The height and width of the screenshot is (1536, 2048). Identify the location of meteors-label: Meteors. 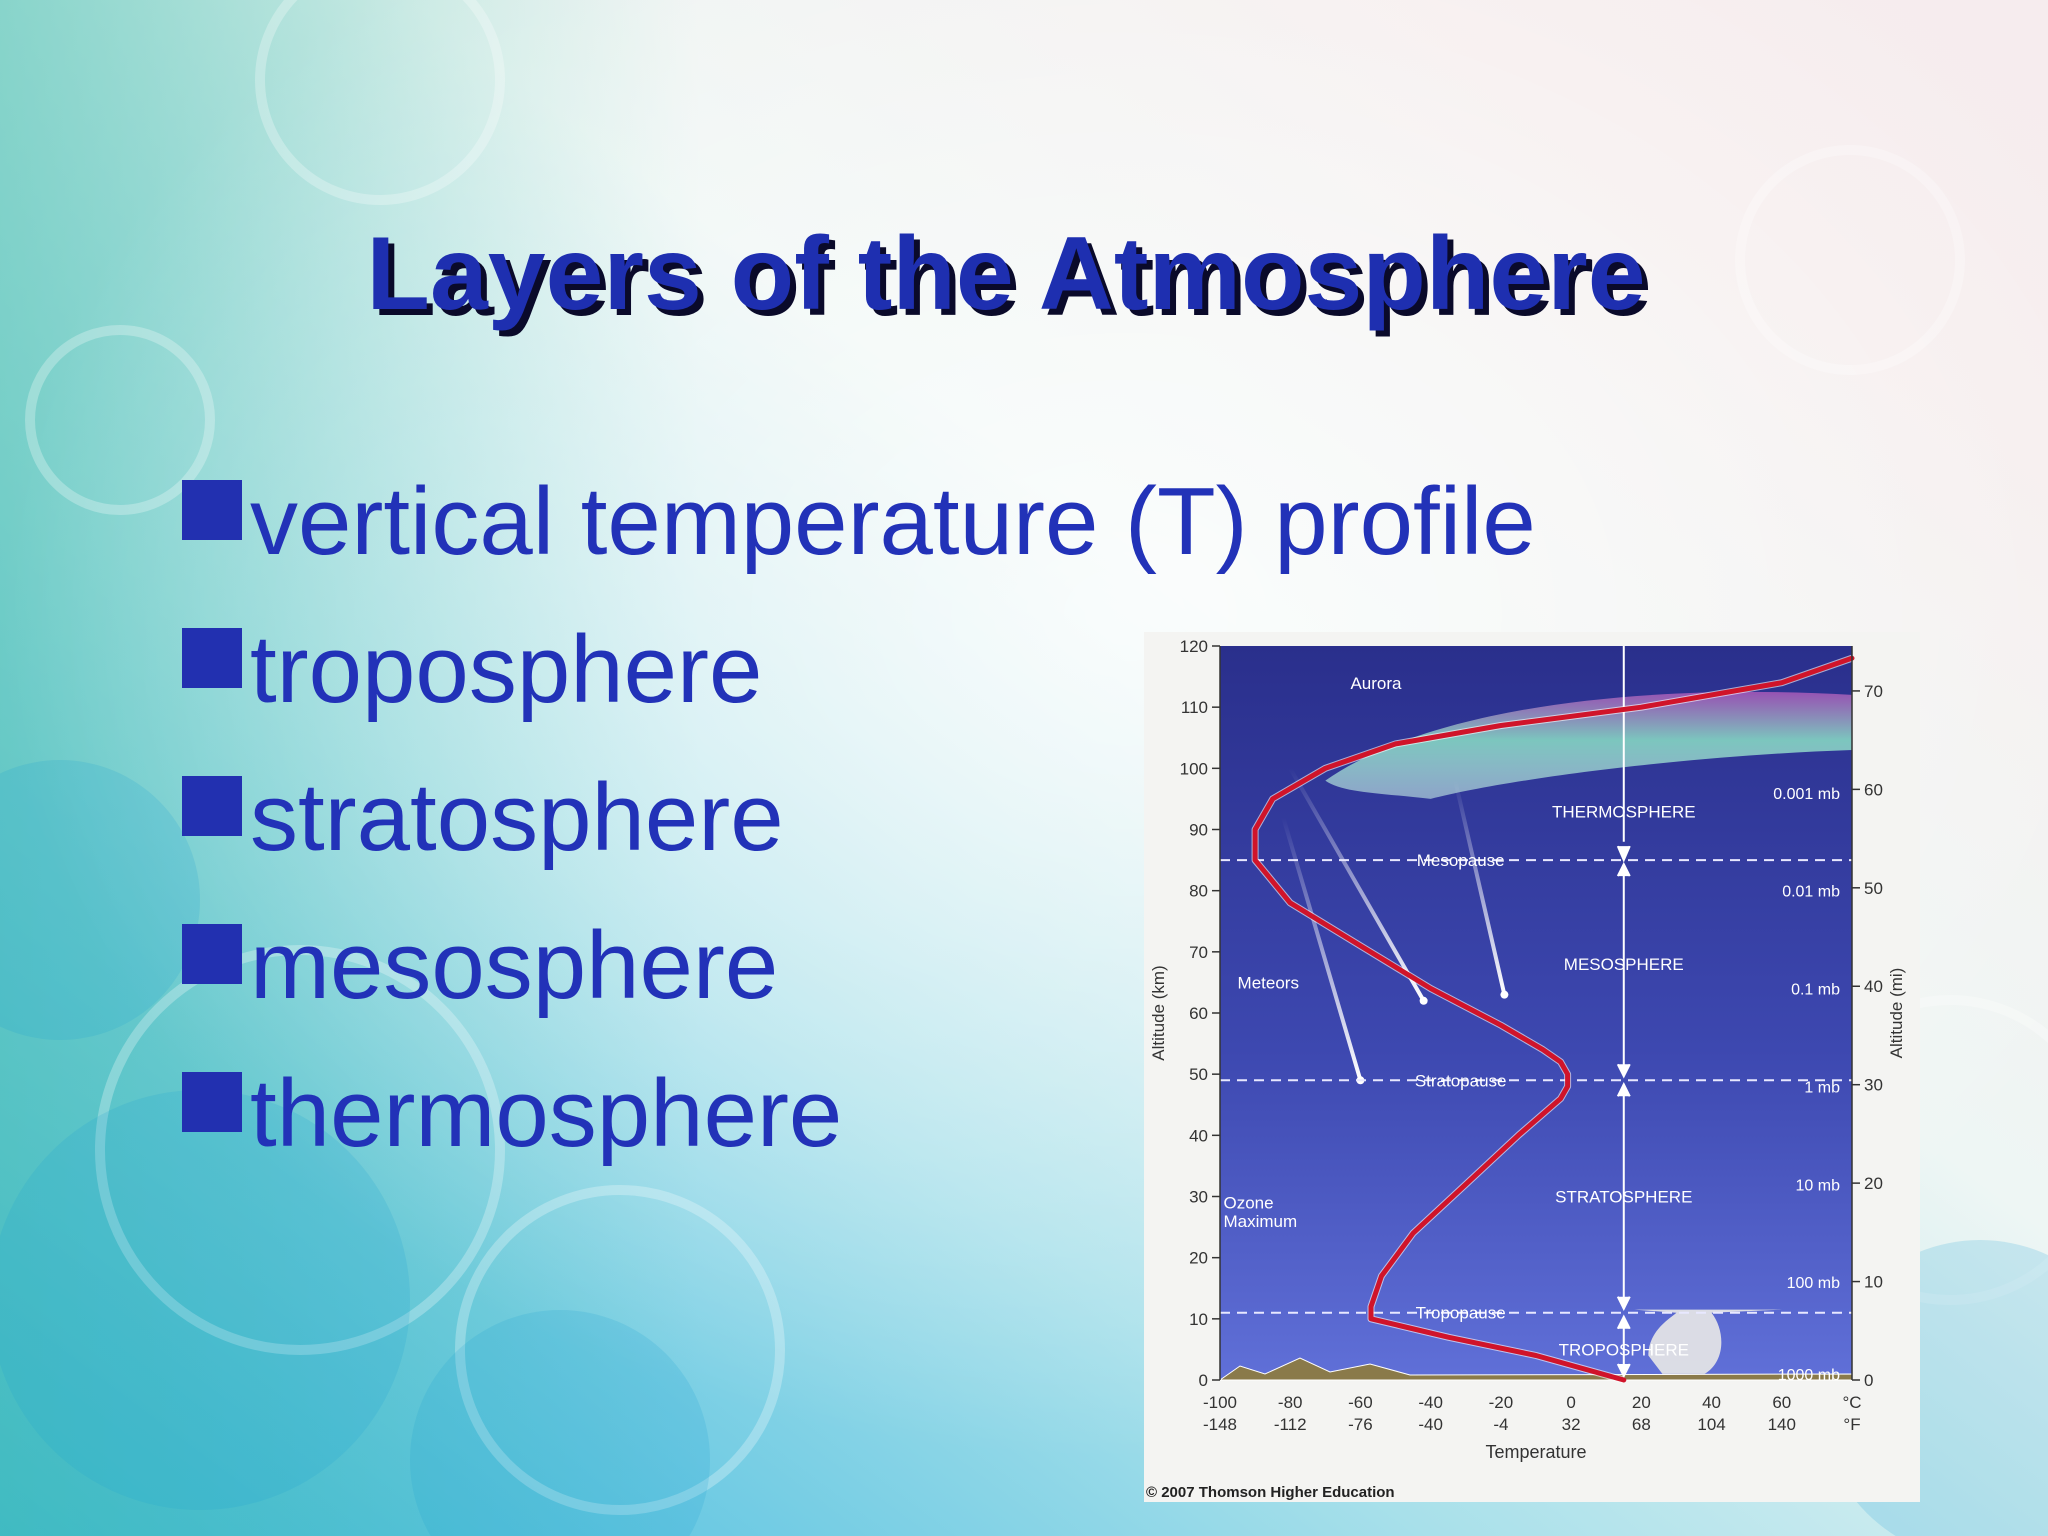
(1268, 983).